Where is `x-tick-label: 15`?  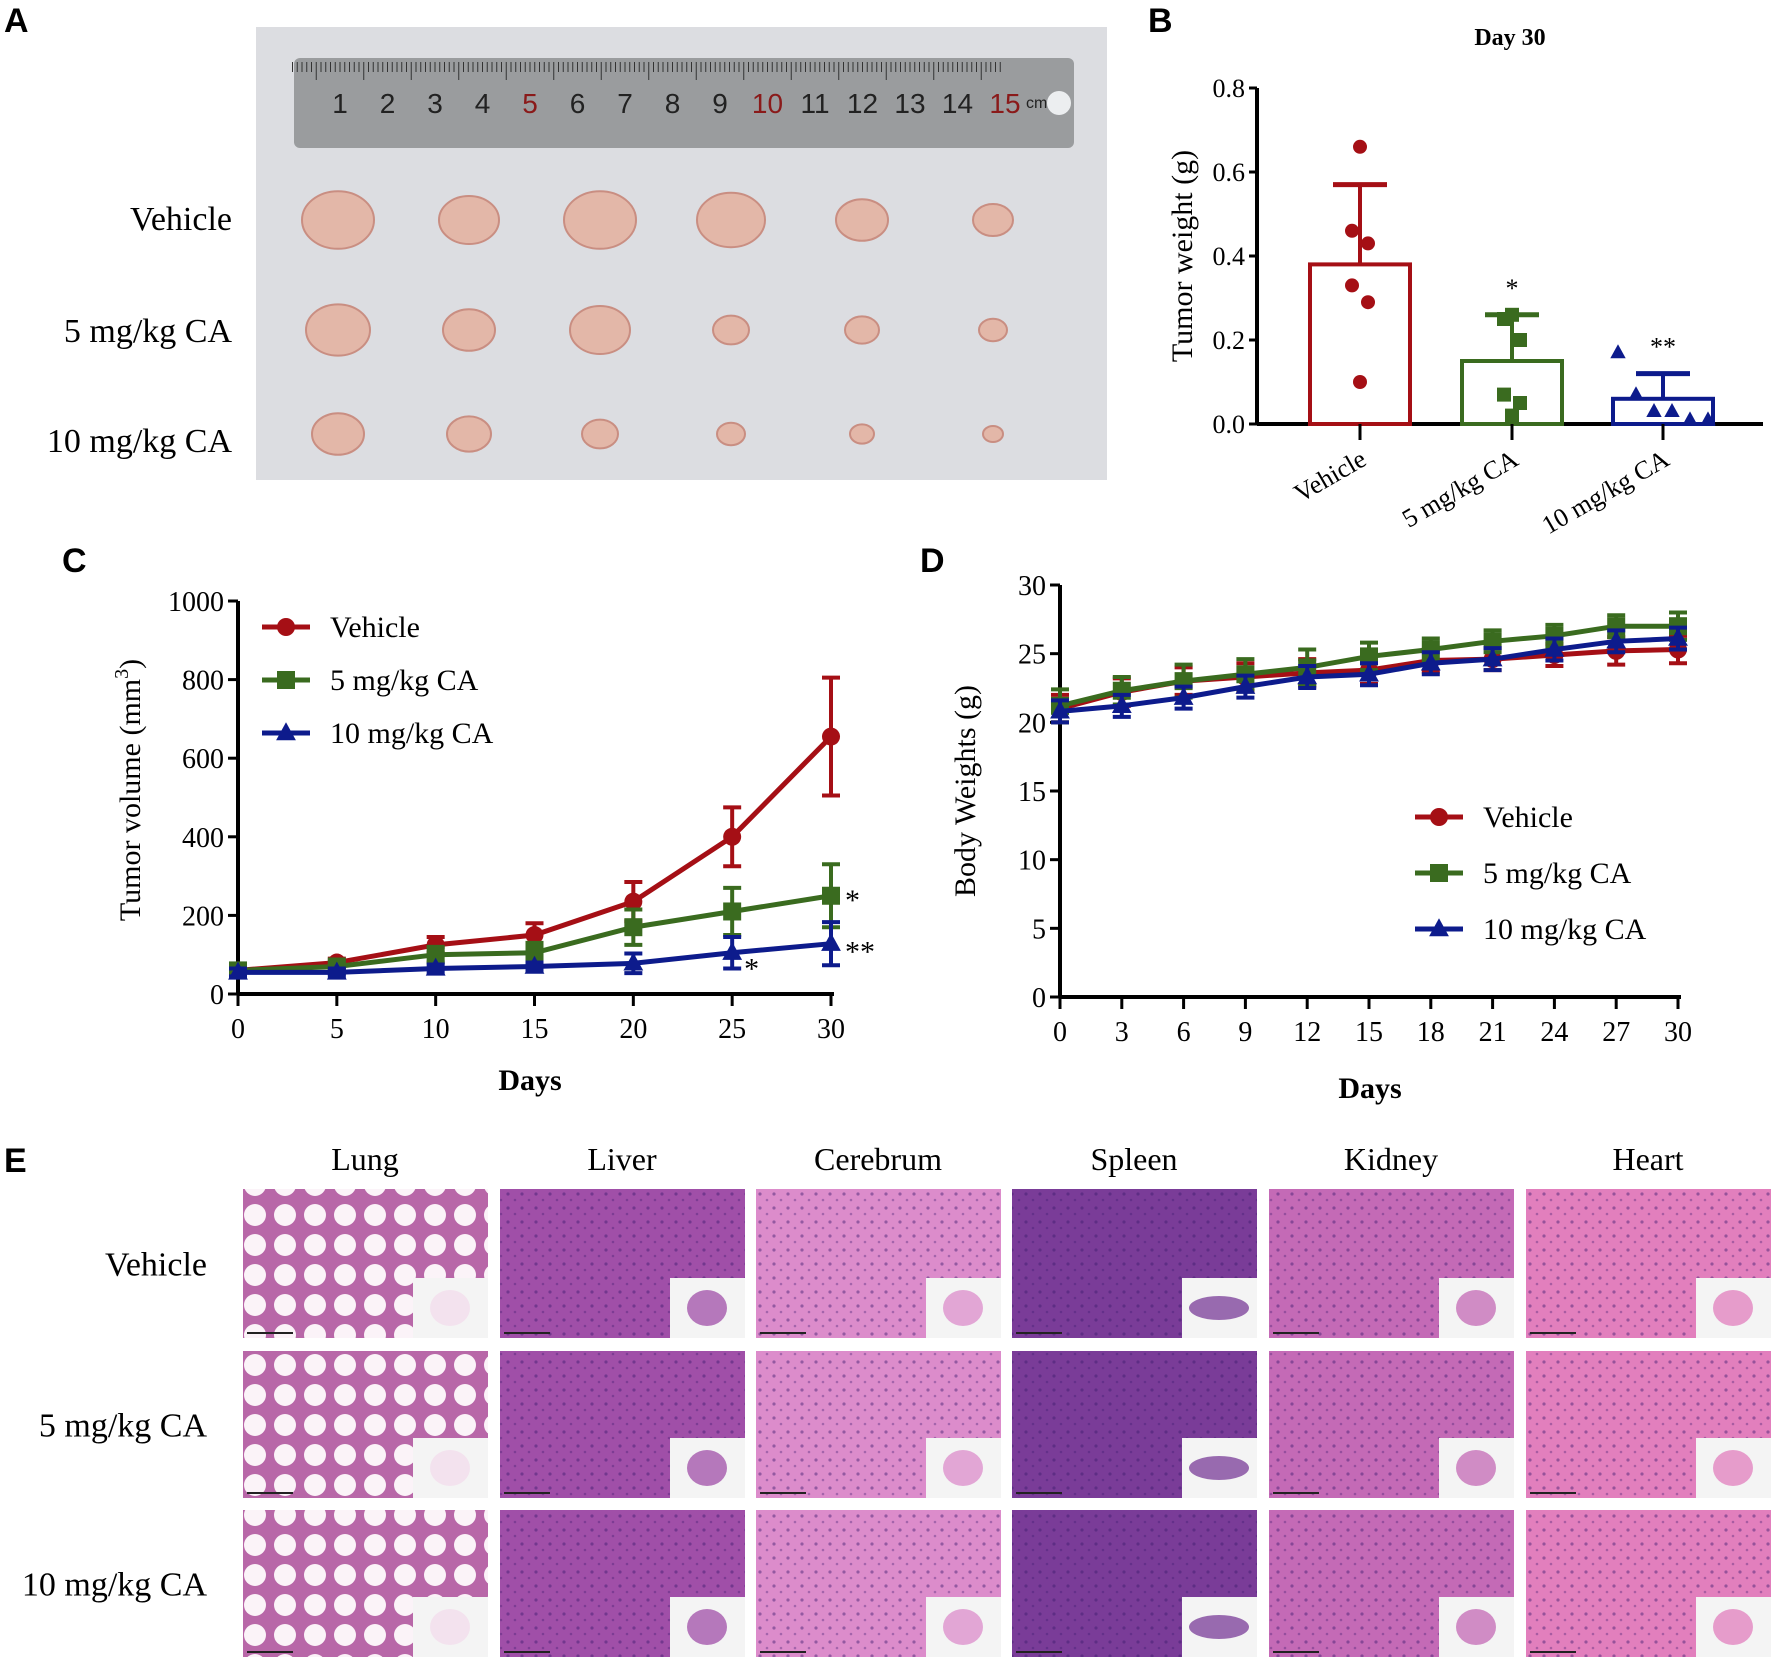
x-tick-label: 15 is located at coordinates (1369, 1032).